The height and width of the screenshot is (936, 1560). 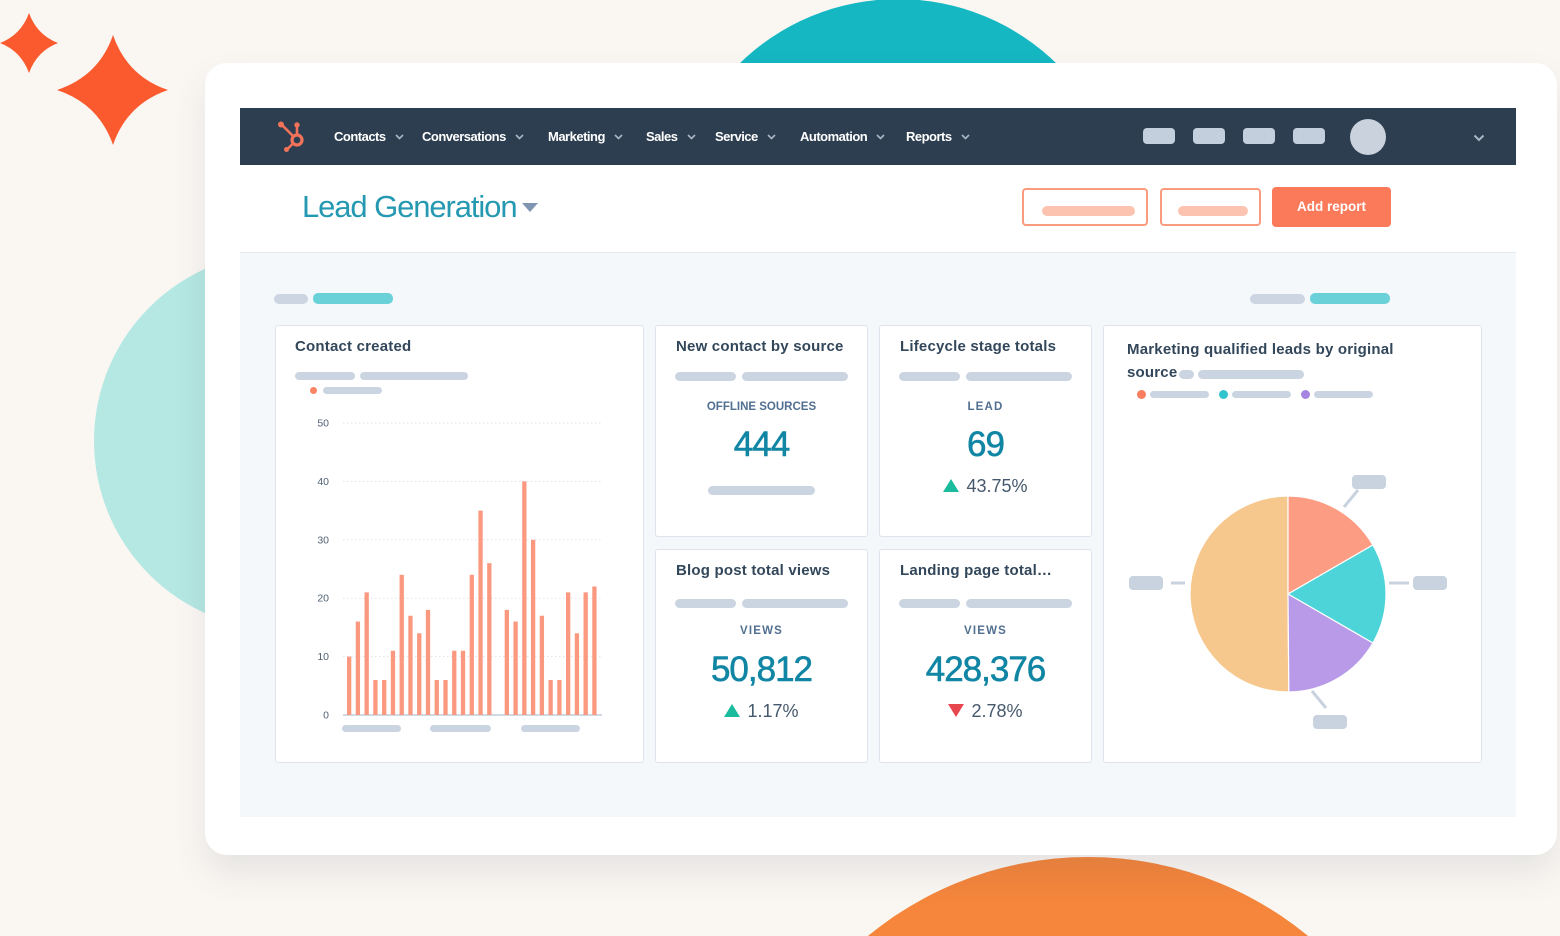 What do you see at coordinates (323, 540) in the screenshot?
I see `svg-text: 30` at bounding box center [323, 540].